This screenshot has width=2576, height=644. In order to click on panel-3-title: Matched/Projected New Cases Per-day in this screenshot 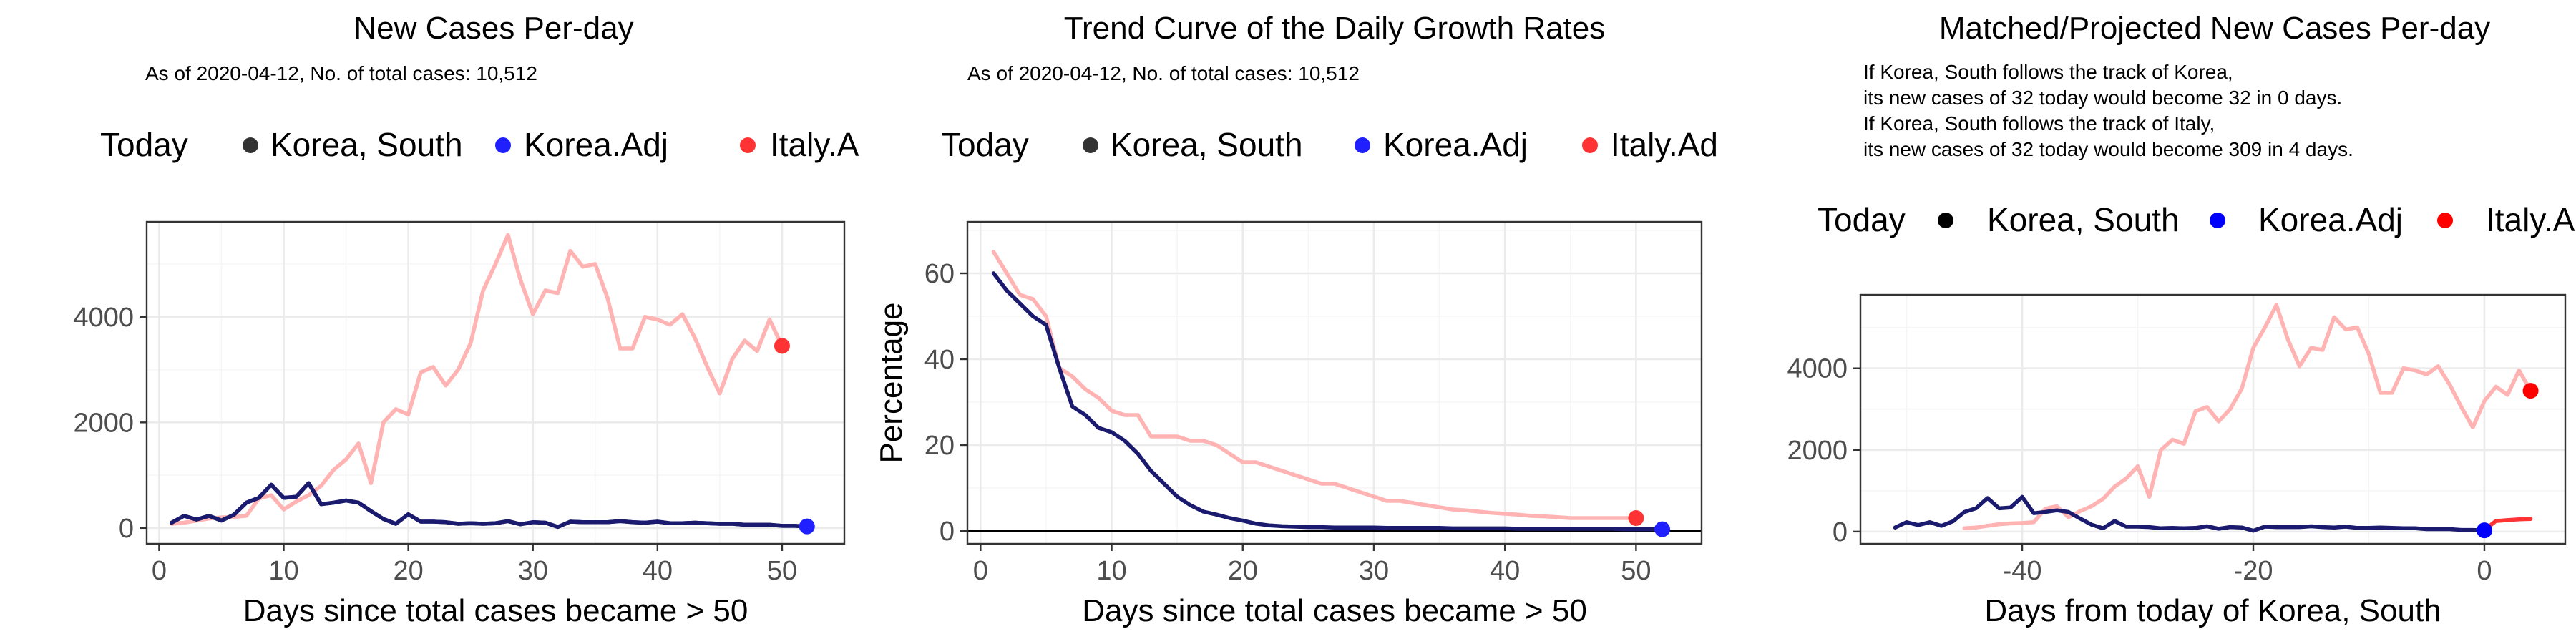, I will do `click(2214, 28)`.